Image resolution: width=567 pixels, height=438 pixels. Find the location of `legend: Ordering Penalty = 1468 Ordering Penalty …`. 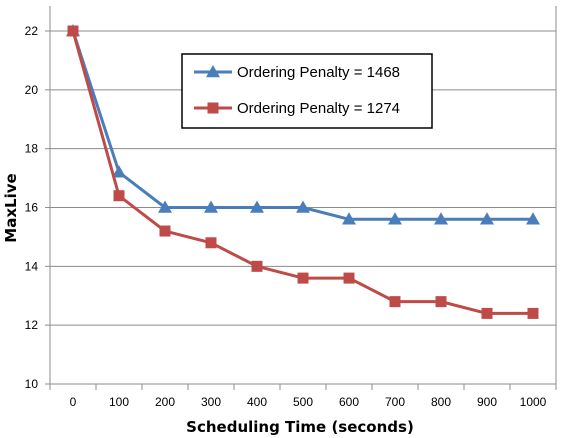

legend: Ordering Penalty = 1468 Ordering Penalty … is located at coordinates (307, 91).